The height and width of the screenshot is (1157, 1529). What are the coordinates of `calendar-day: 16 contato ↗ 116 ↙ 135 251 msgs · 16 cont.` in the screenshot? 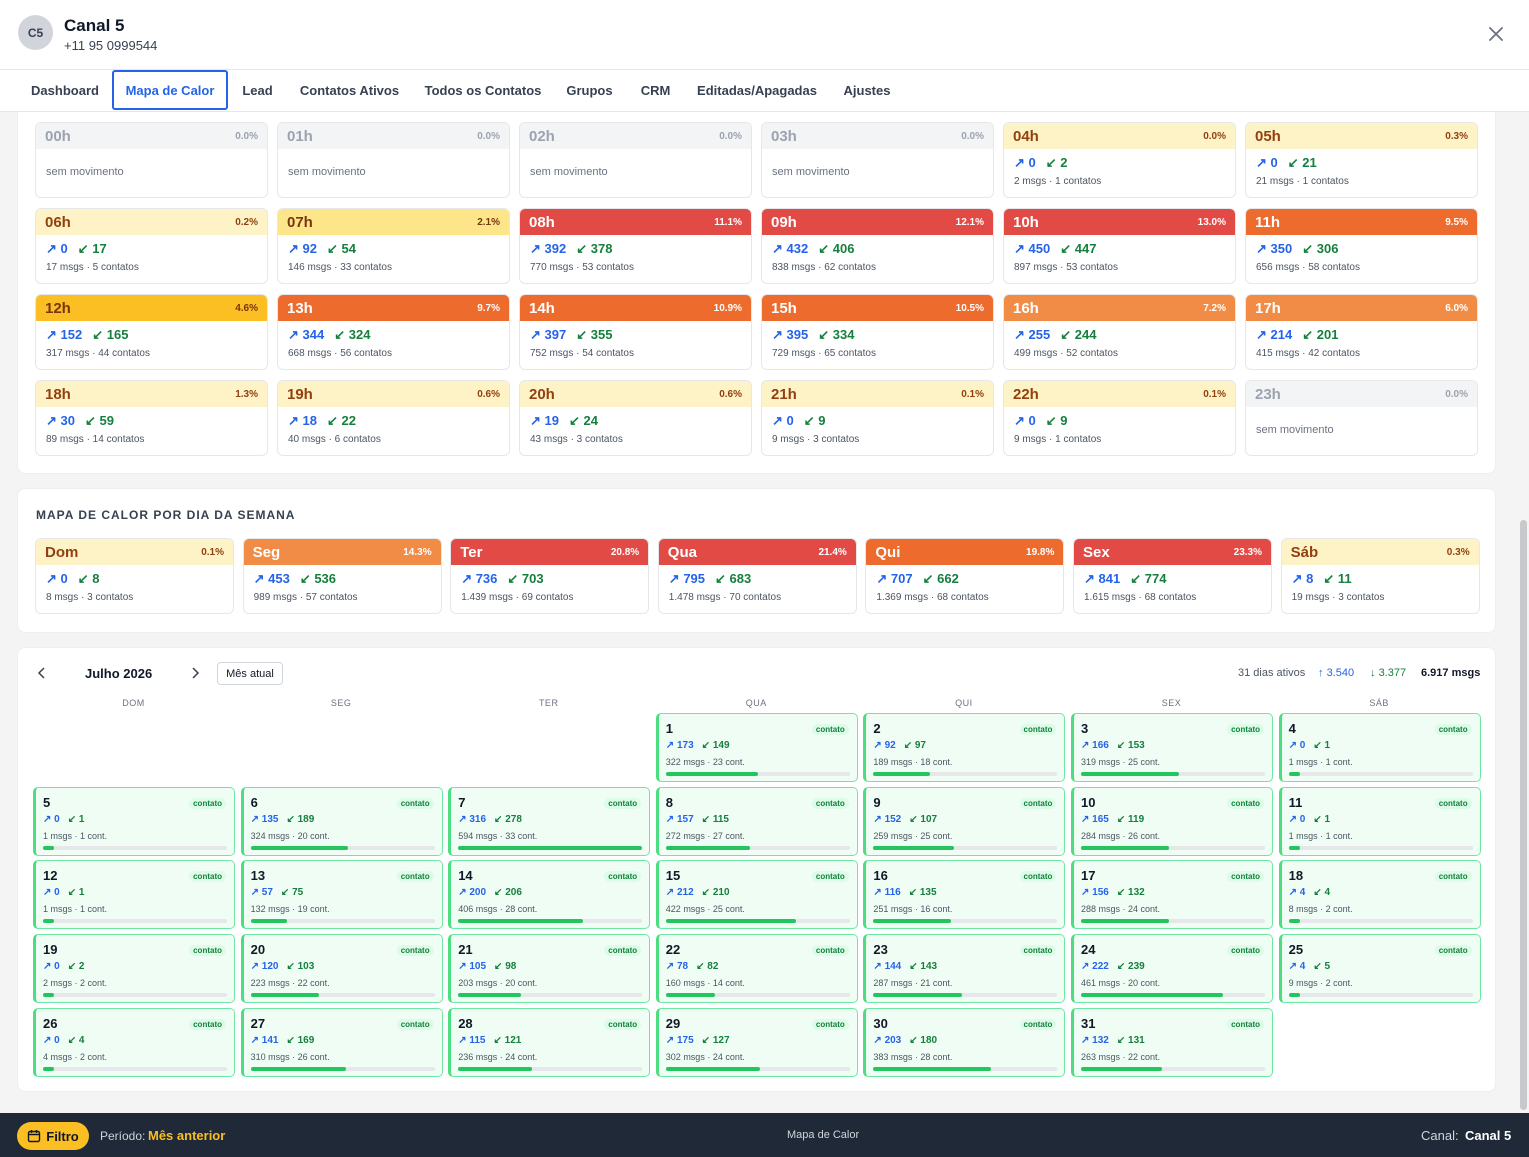 It's located at (964, 895).